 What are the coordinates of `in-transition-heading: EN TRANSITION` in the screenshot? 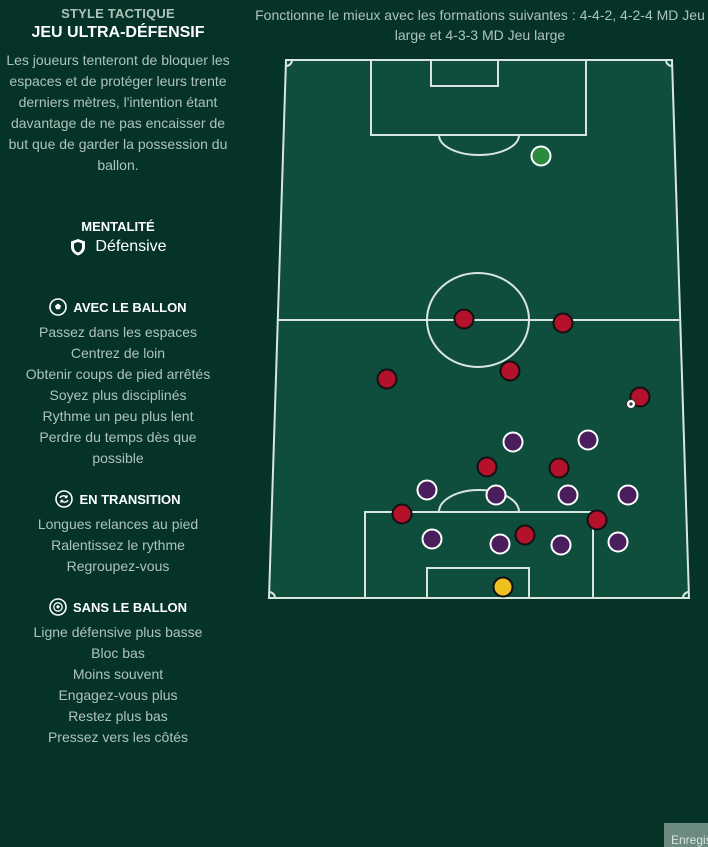 It's located at (118, 499).